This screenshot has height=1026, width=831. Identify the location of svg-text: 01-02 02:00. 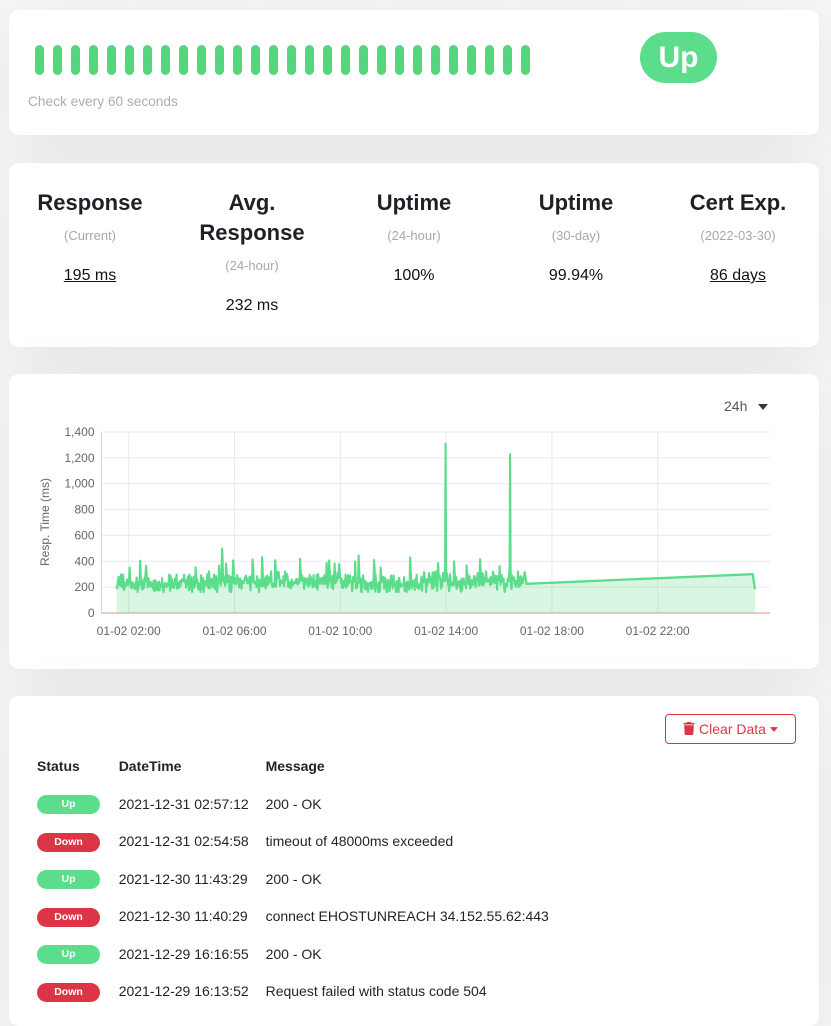
(129, 631).